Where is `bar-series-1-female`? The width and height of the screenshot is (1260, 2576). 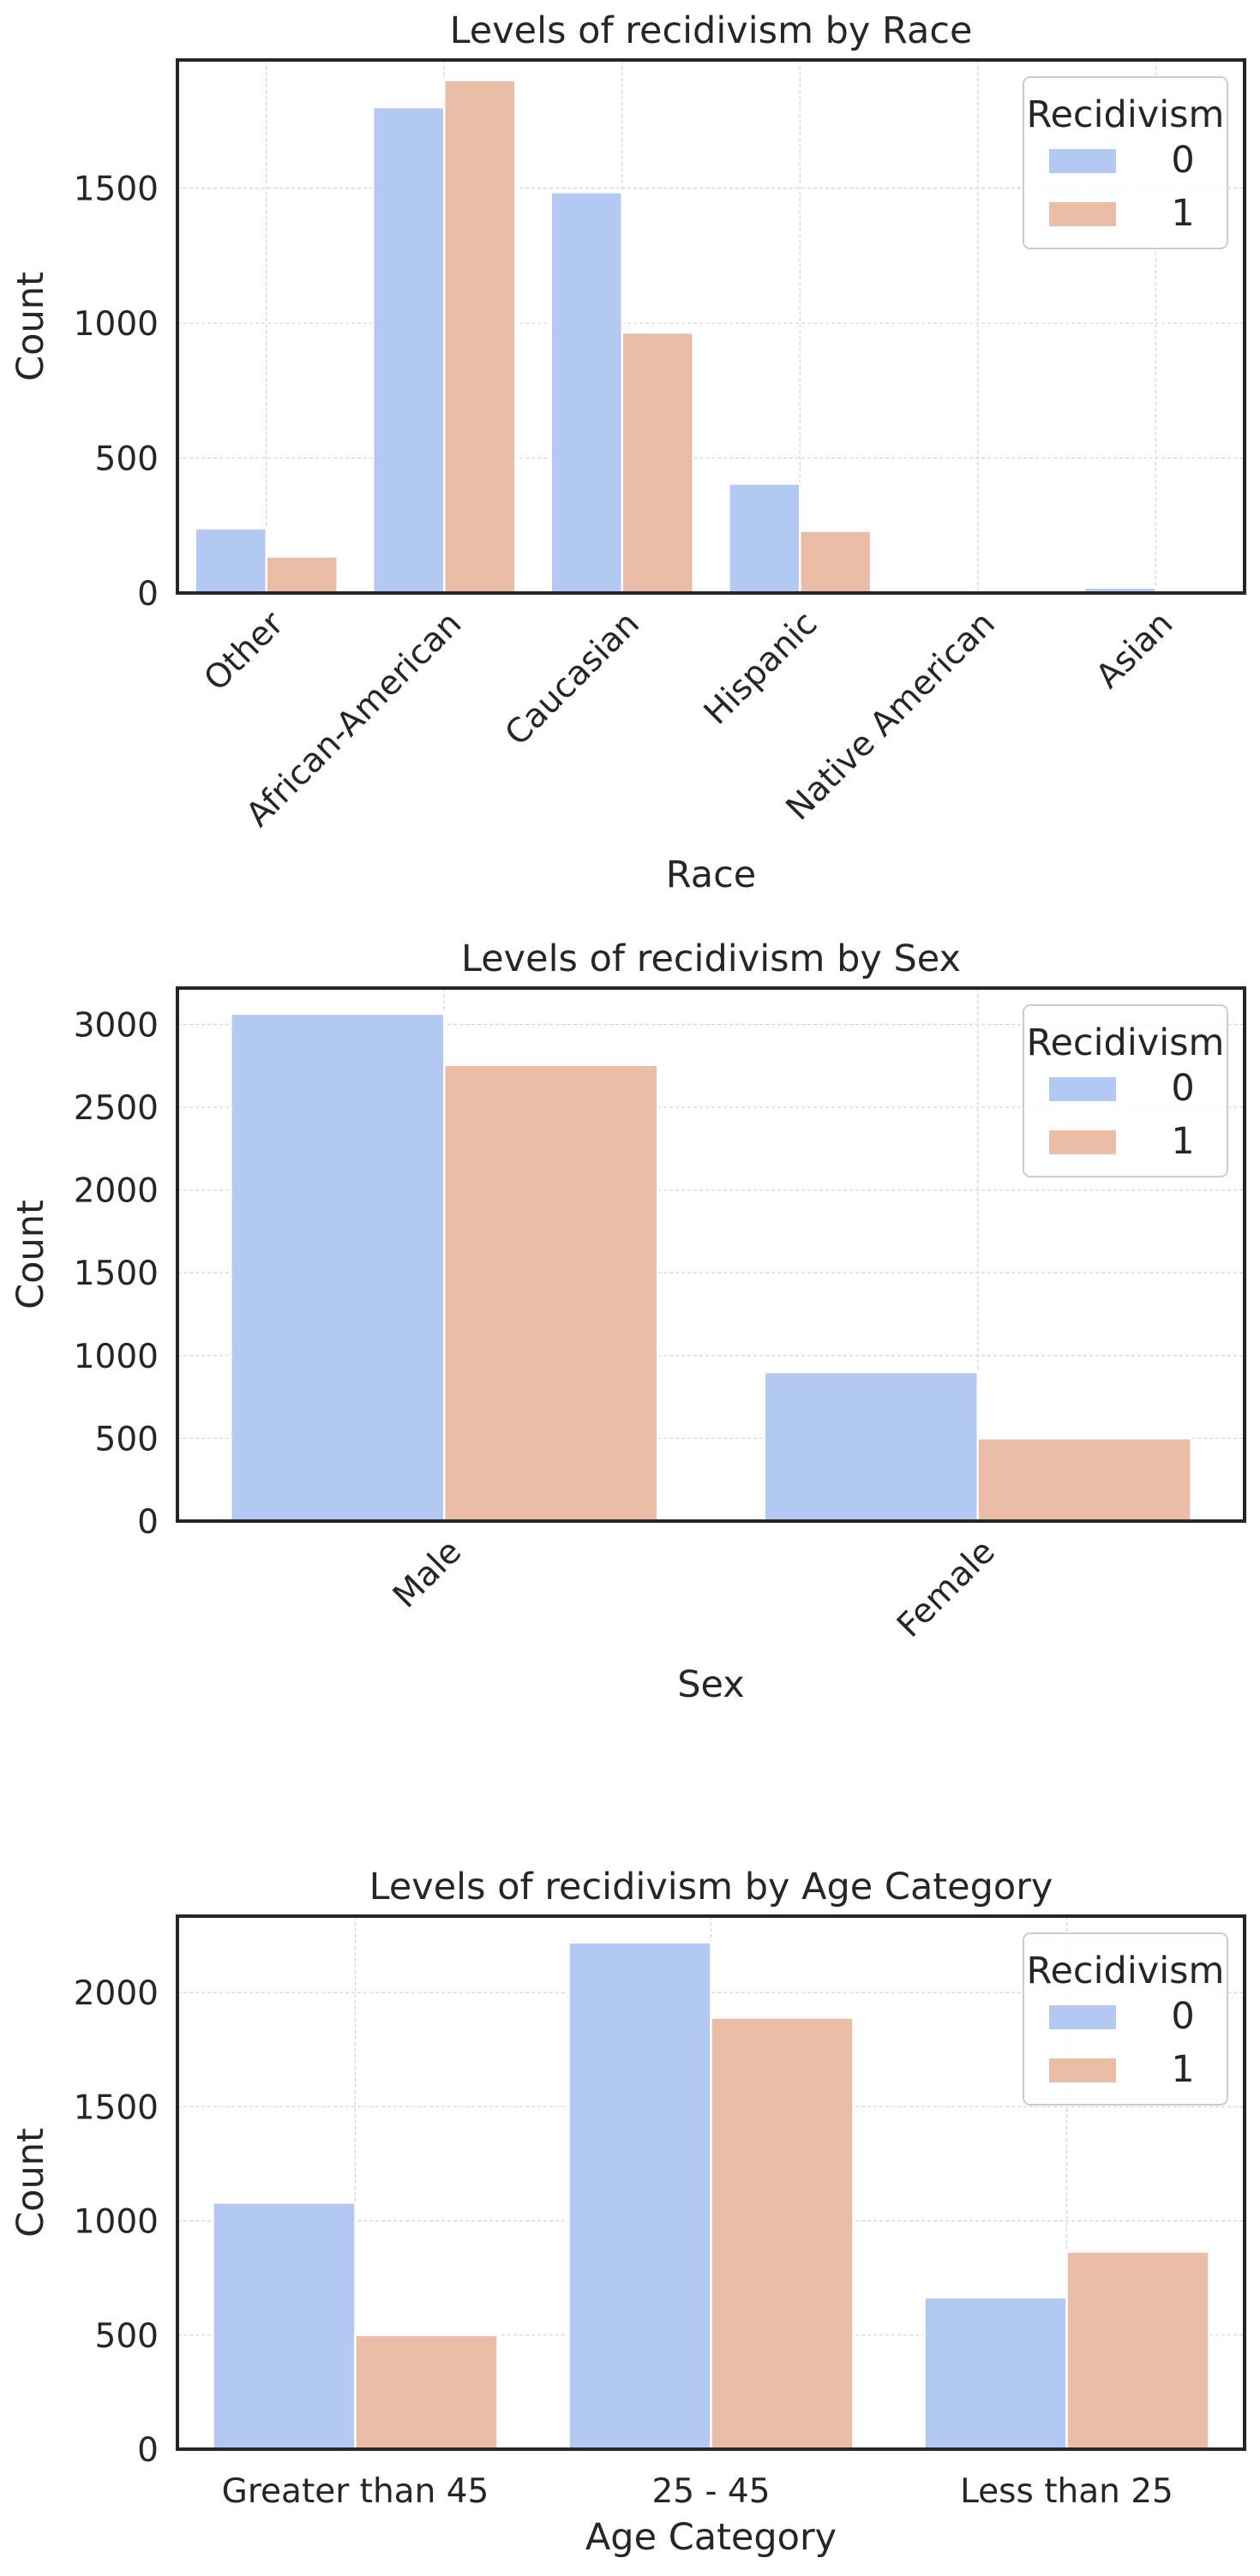 bar-series-1-female is located at coordinates (1084, 1480).